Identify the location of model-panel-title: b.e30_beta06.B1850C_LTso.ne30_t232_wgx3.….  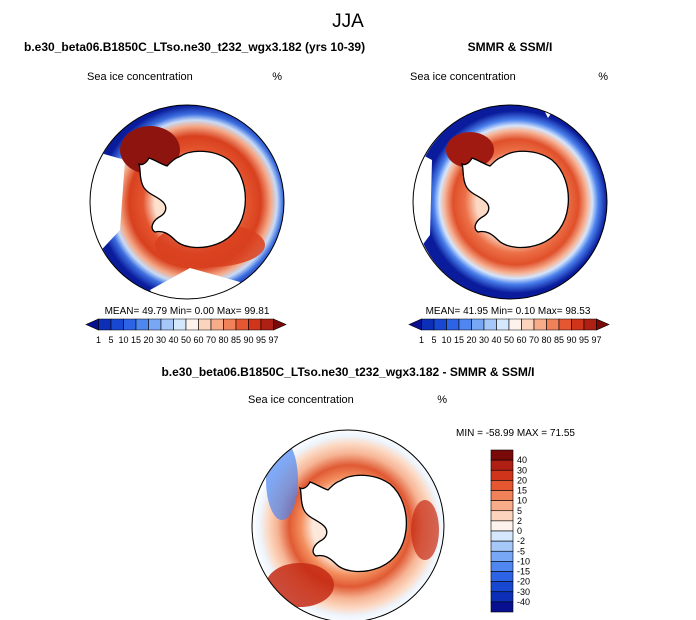
(194, 47).